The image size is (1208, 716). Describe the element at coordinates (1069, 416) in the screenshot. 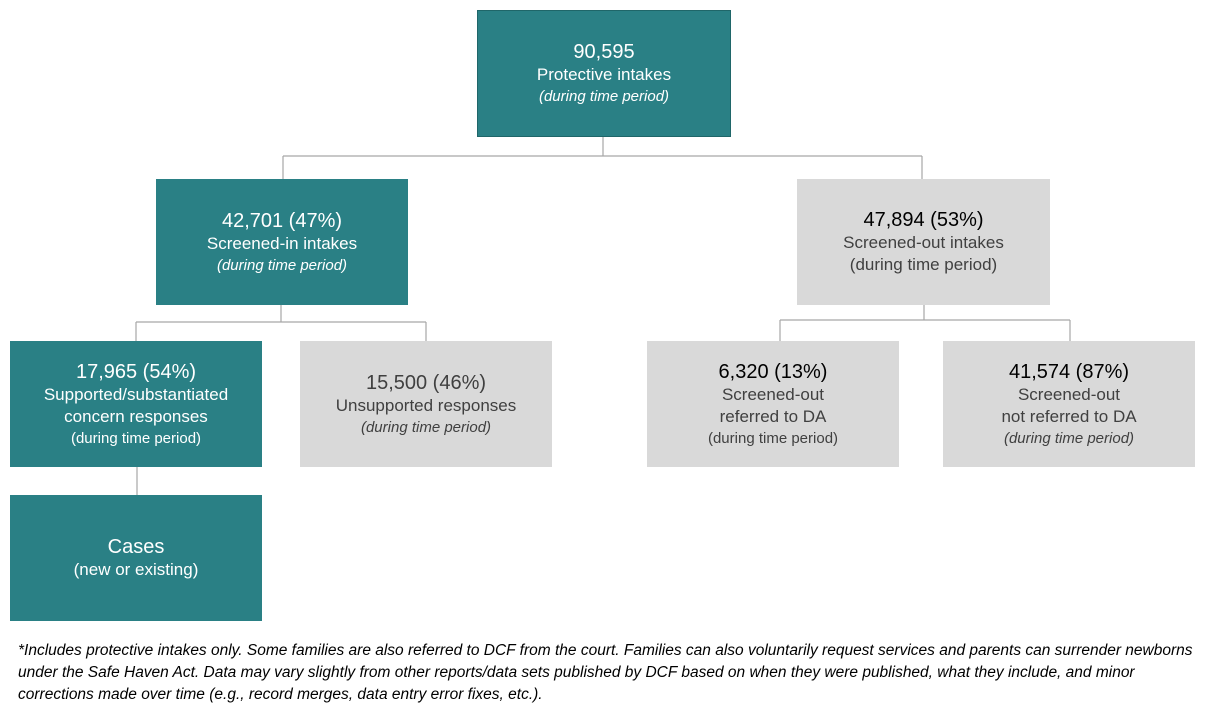

I see `node-label-line2: not referred to DA` at that location.